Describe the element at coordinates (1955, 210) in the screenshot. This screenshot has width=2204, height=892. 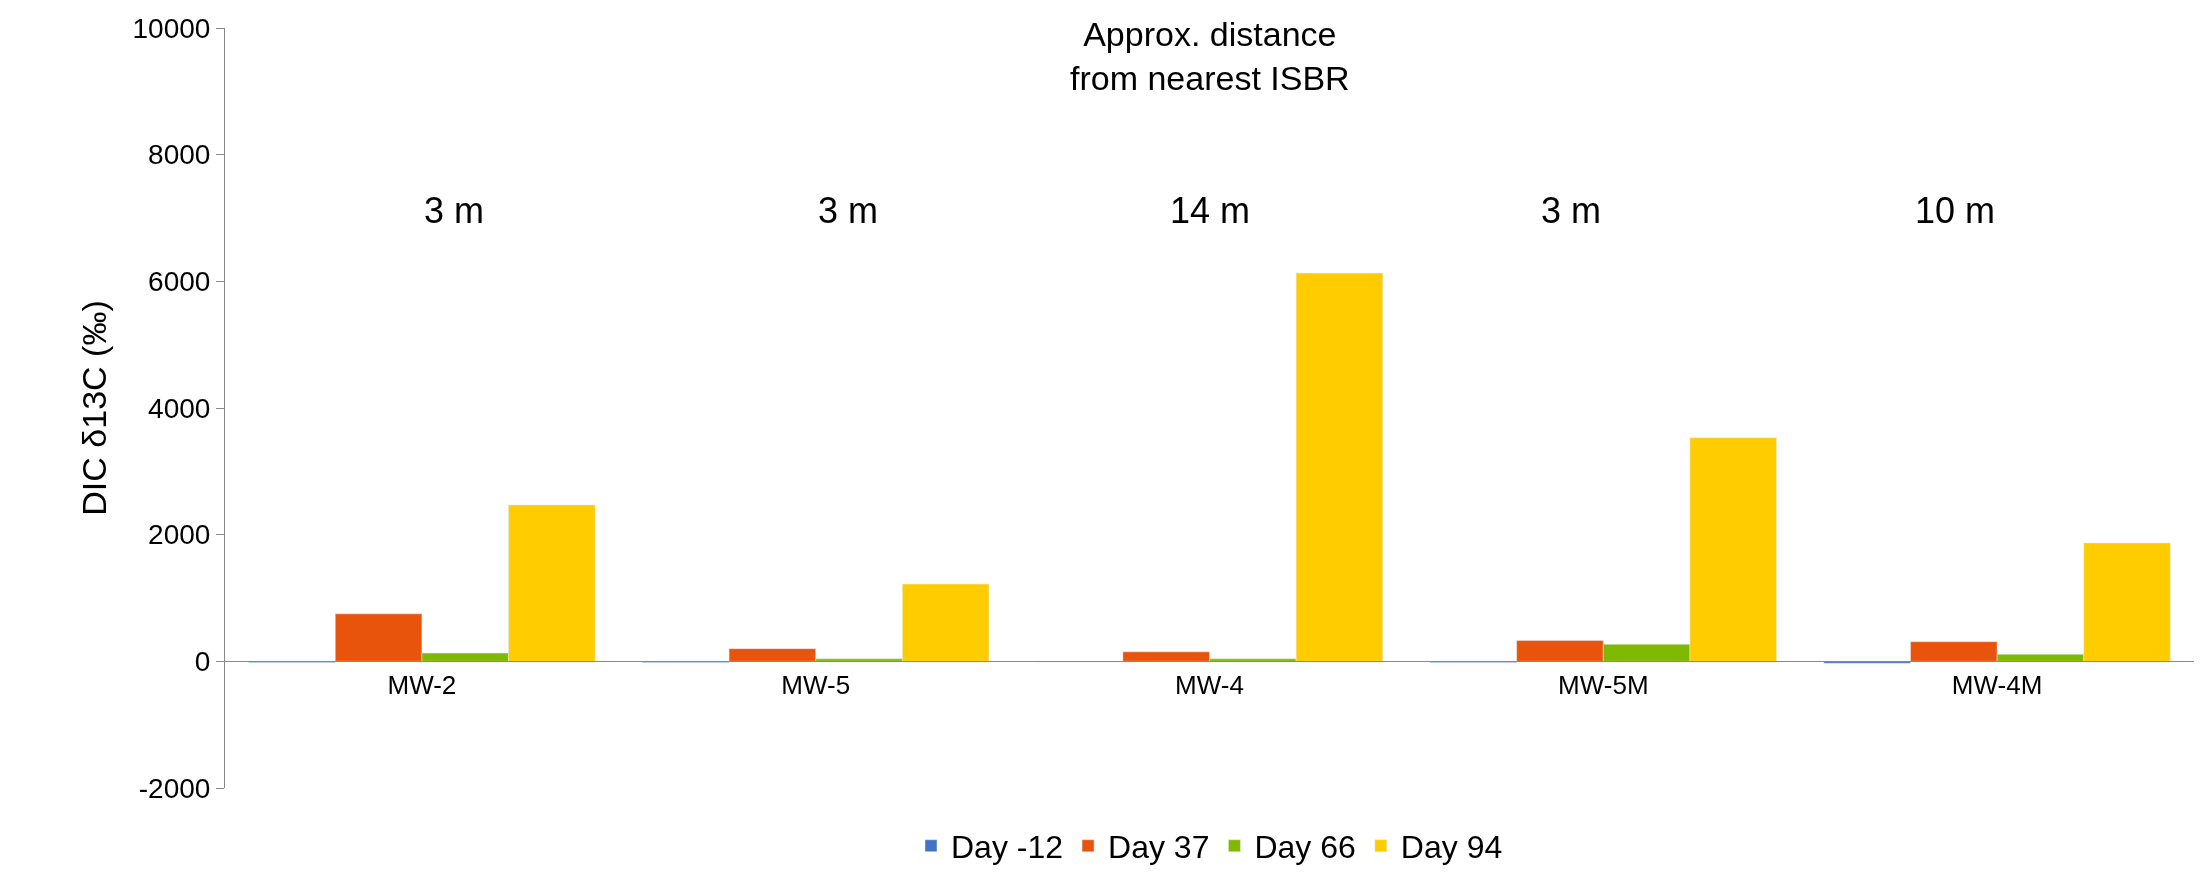
I see `annotation: 10 m` at that location.